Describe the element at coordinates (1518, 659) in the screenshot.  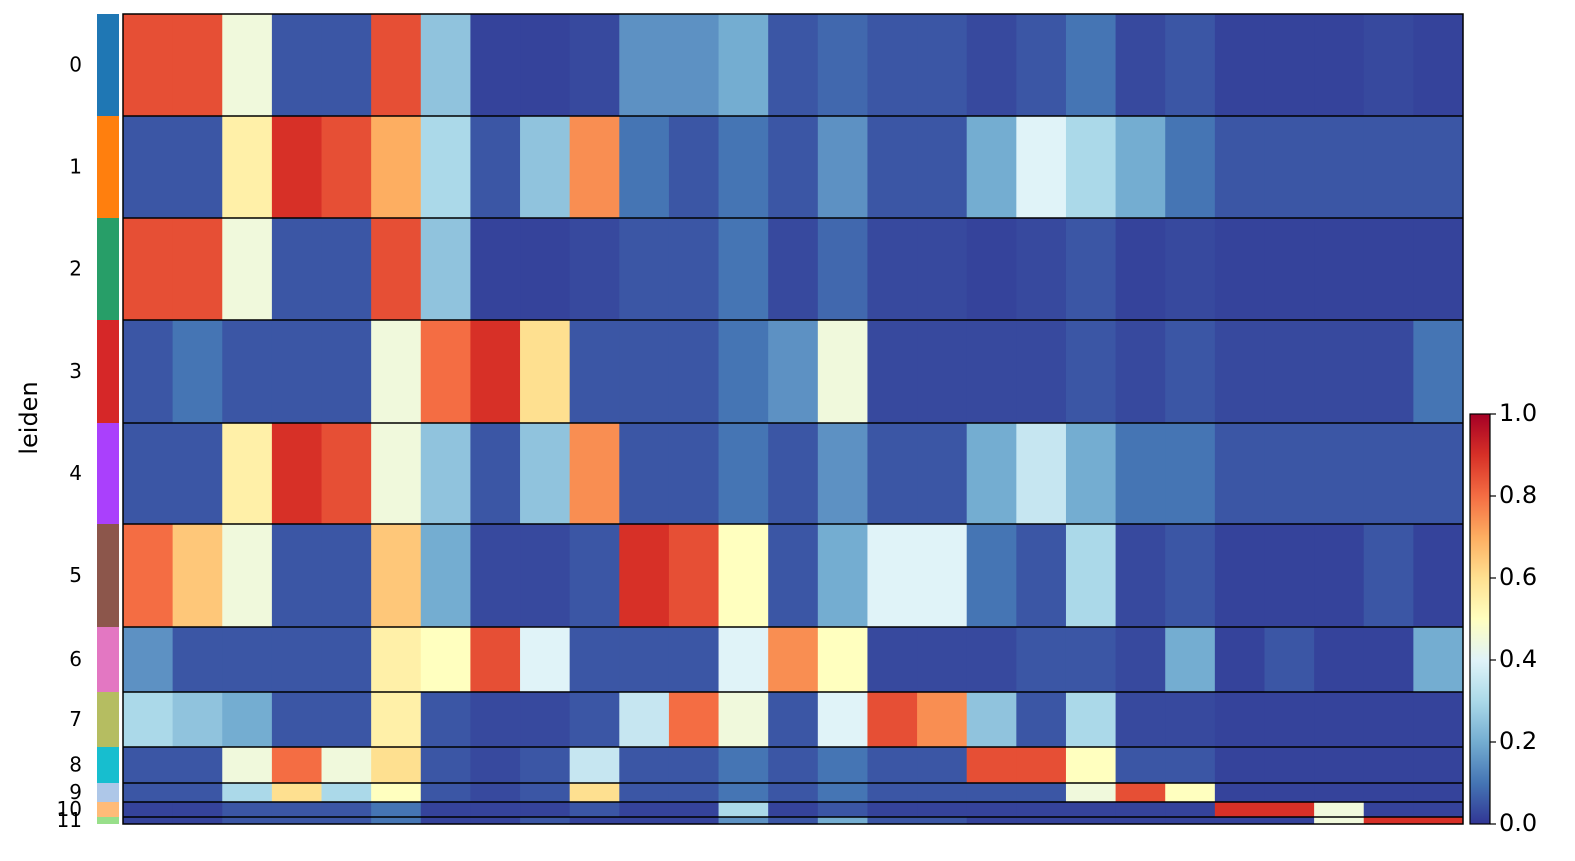
I see `colorbar-tick-label: 0.4` at that location.